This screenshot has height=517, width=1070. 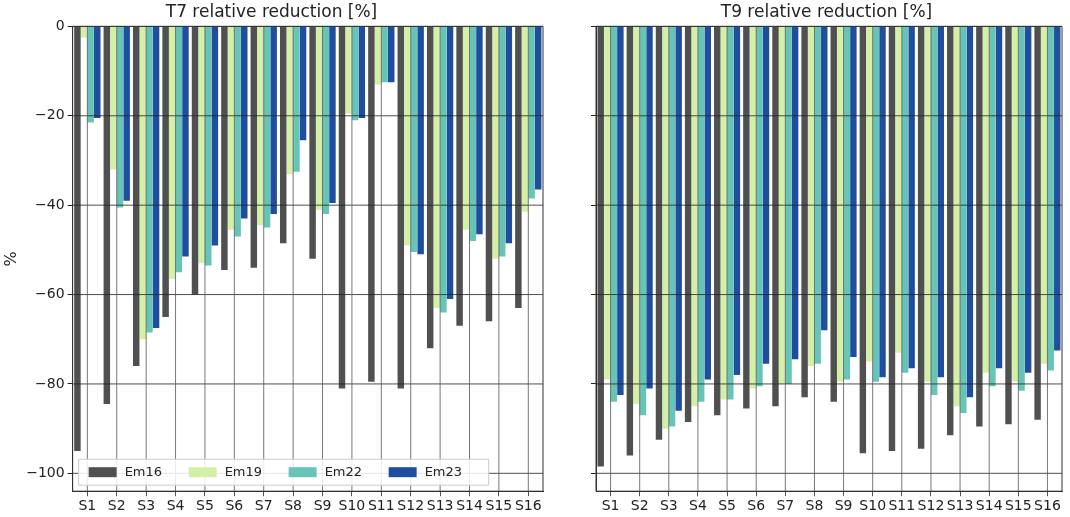 I want to click on chart-title: T9 relative reduction [%], so click(x=826, y=10).